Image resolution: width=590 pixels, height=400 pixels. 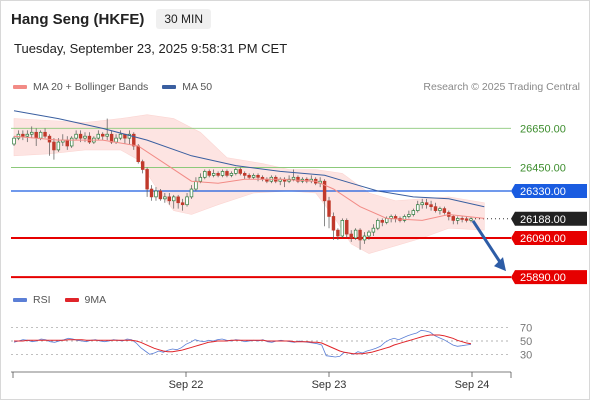 What do you see at coordinates (184, 19) in the screenshot?
I see `timeframe-badge: 30 MIN` at bounding box center [184, 19].